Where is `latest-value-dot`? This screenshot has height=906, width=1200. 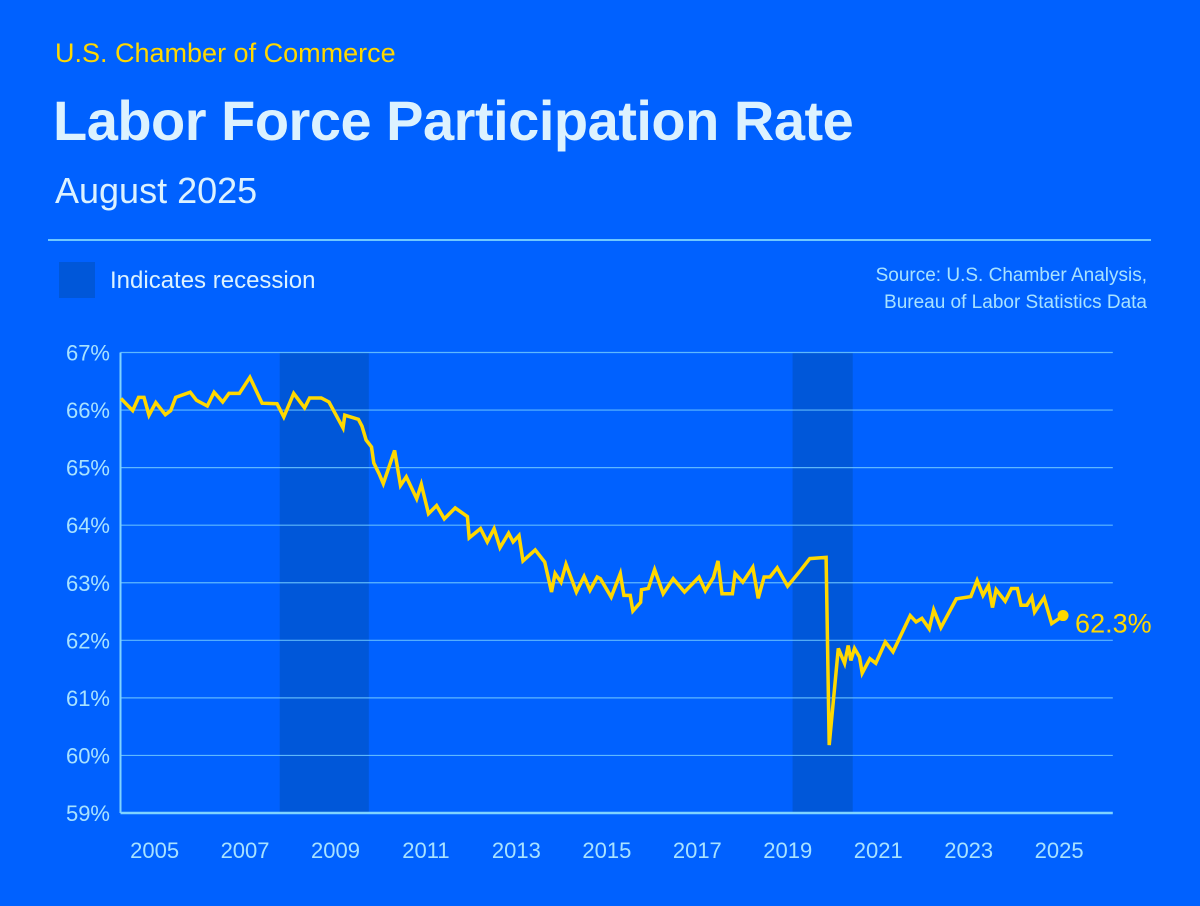
latest-value-dot is located at coordinates (1063, 616).